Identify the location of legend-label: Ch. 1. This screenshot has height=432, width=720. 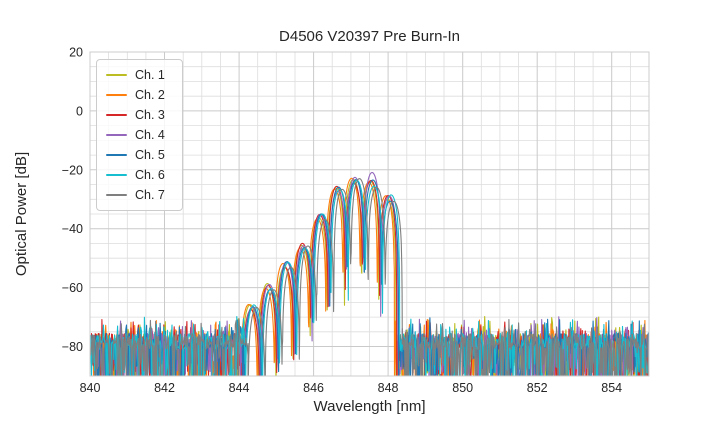
(150, 75).